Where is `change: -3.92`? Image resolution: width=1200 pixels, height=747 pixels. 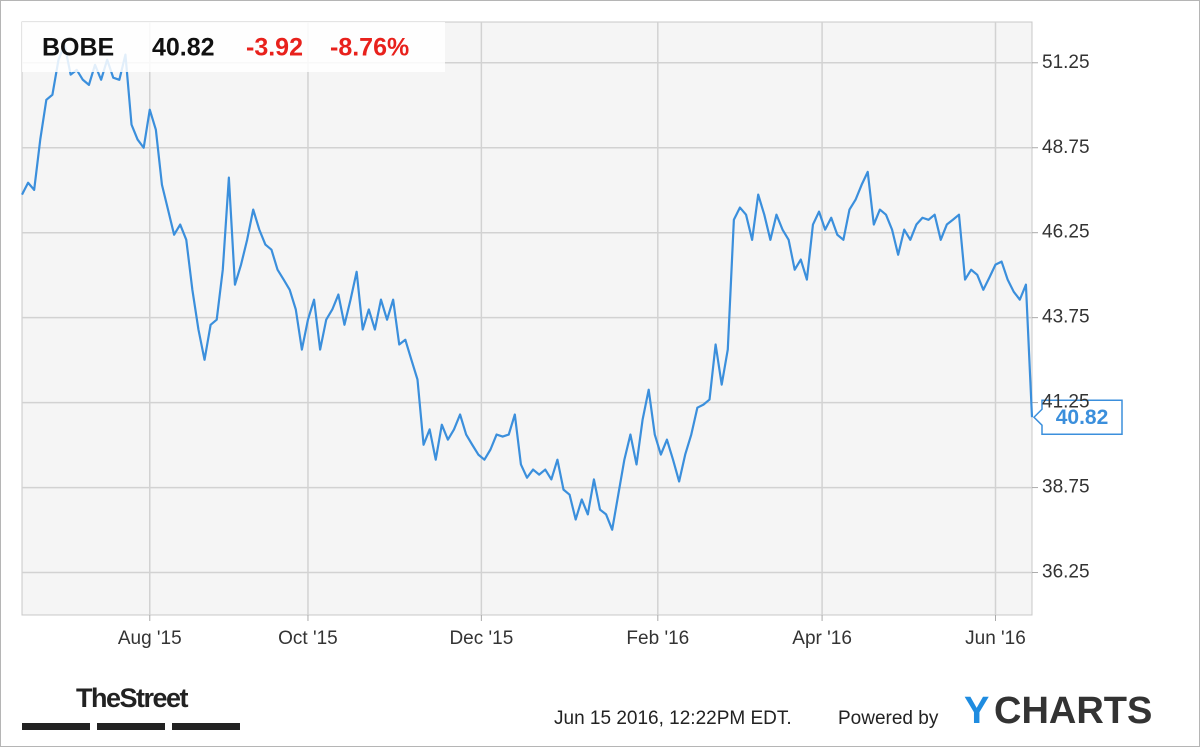
change: -3.92 is located at coordinates (274, 48).